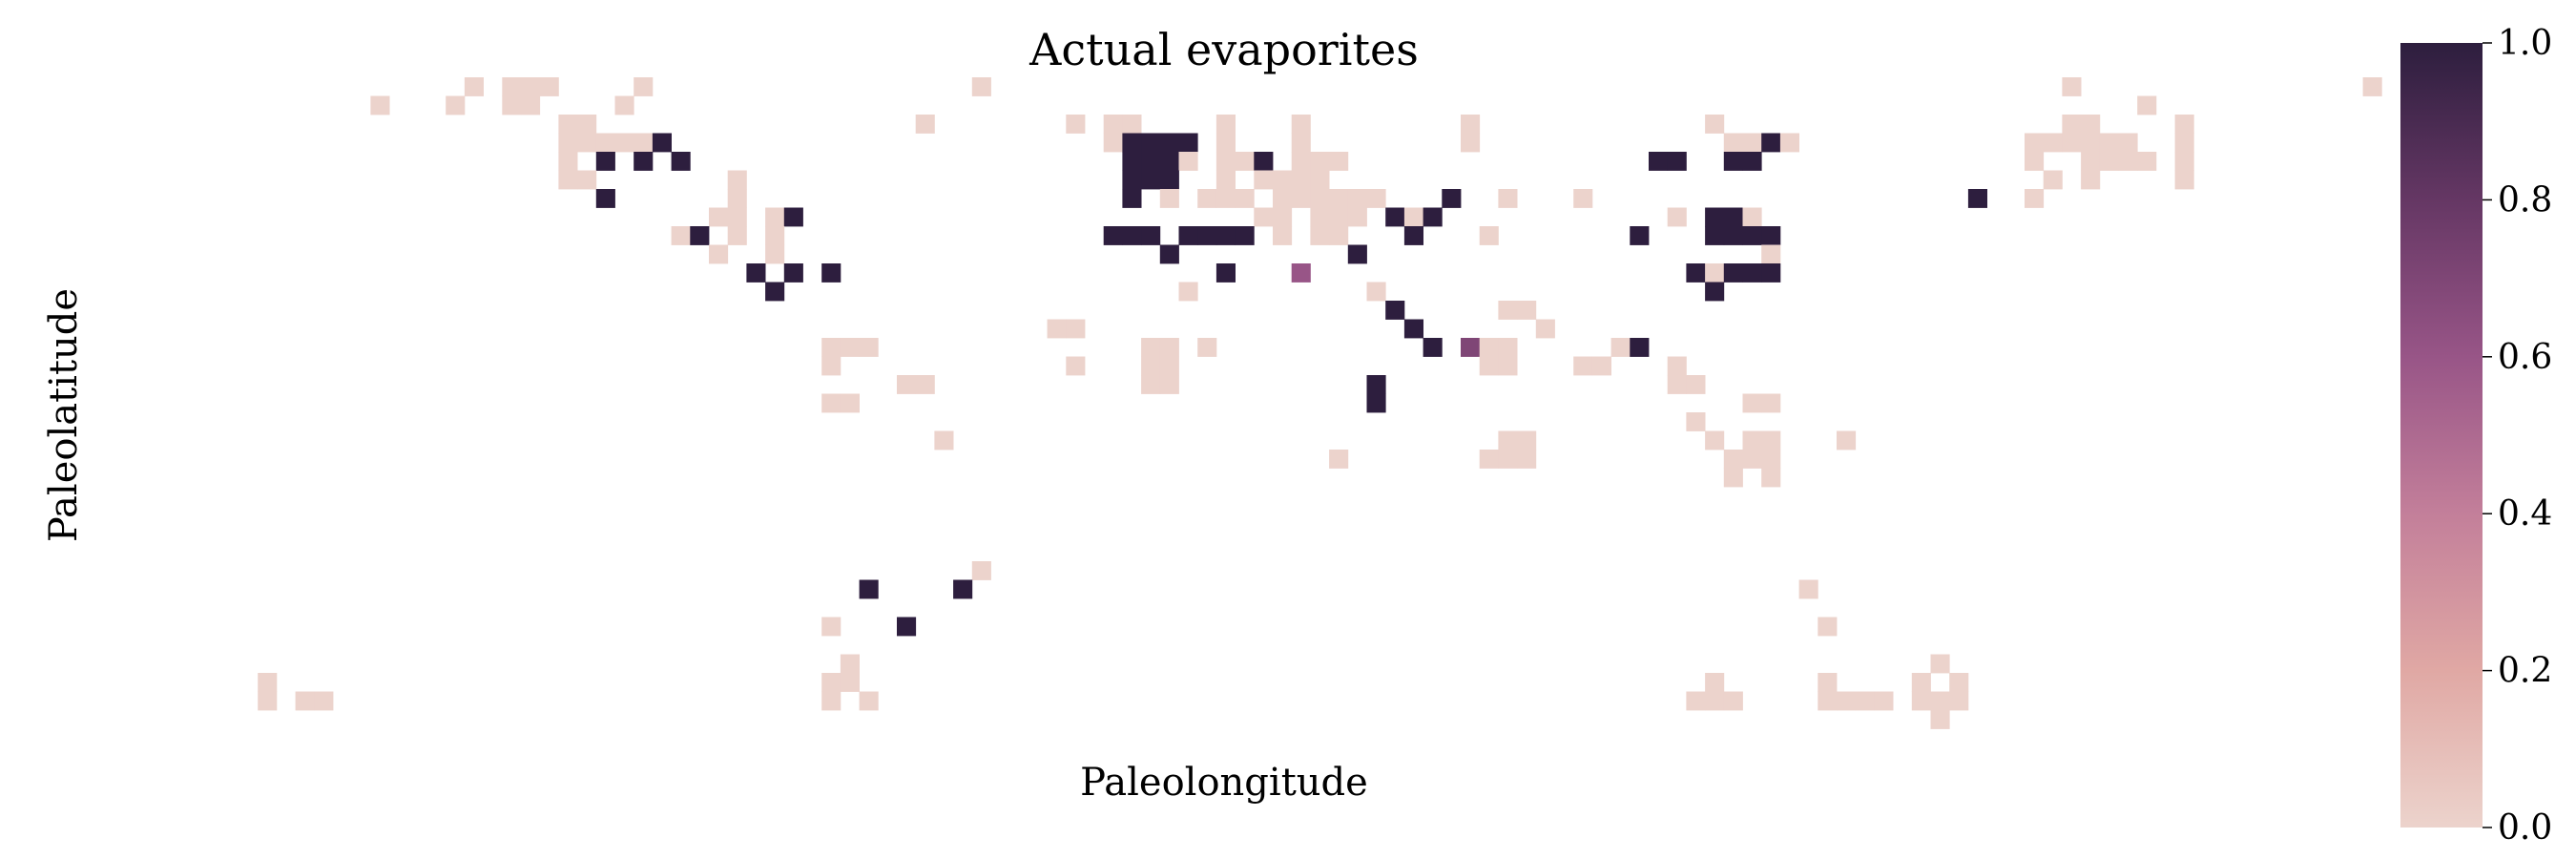  What do you see at coordinates (2525, 828) in the screenshot?
I see `colorbar-tick-label: 0.0` at bounding box center [2525, 828].